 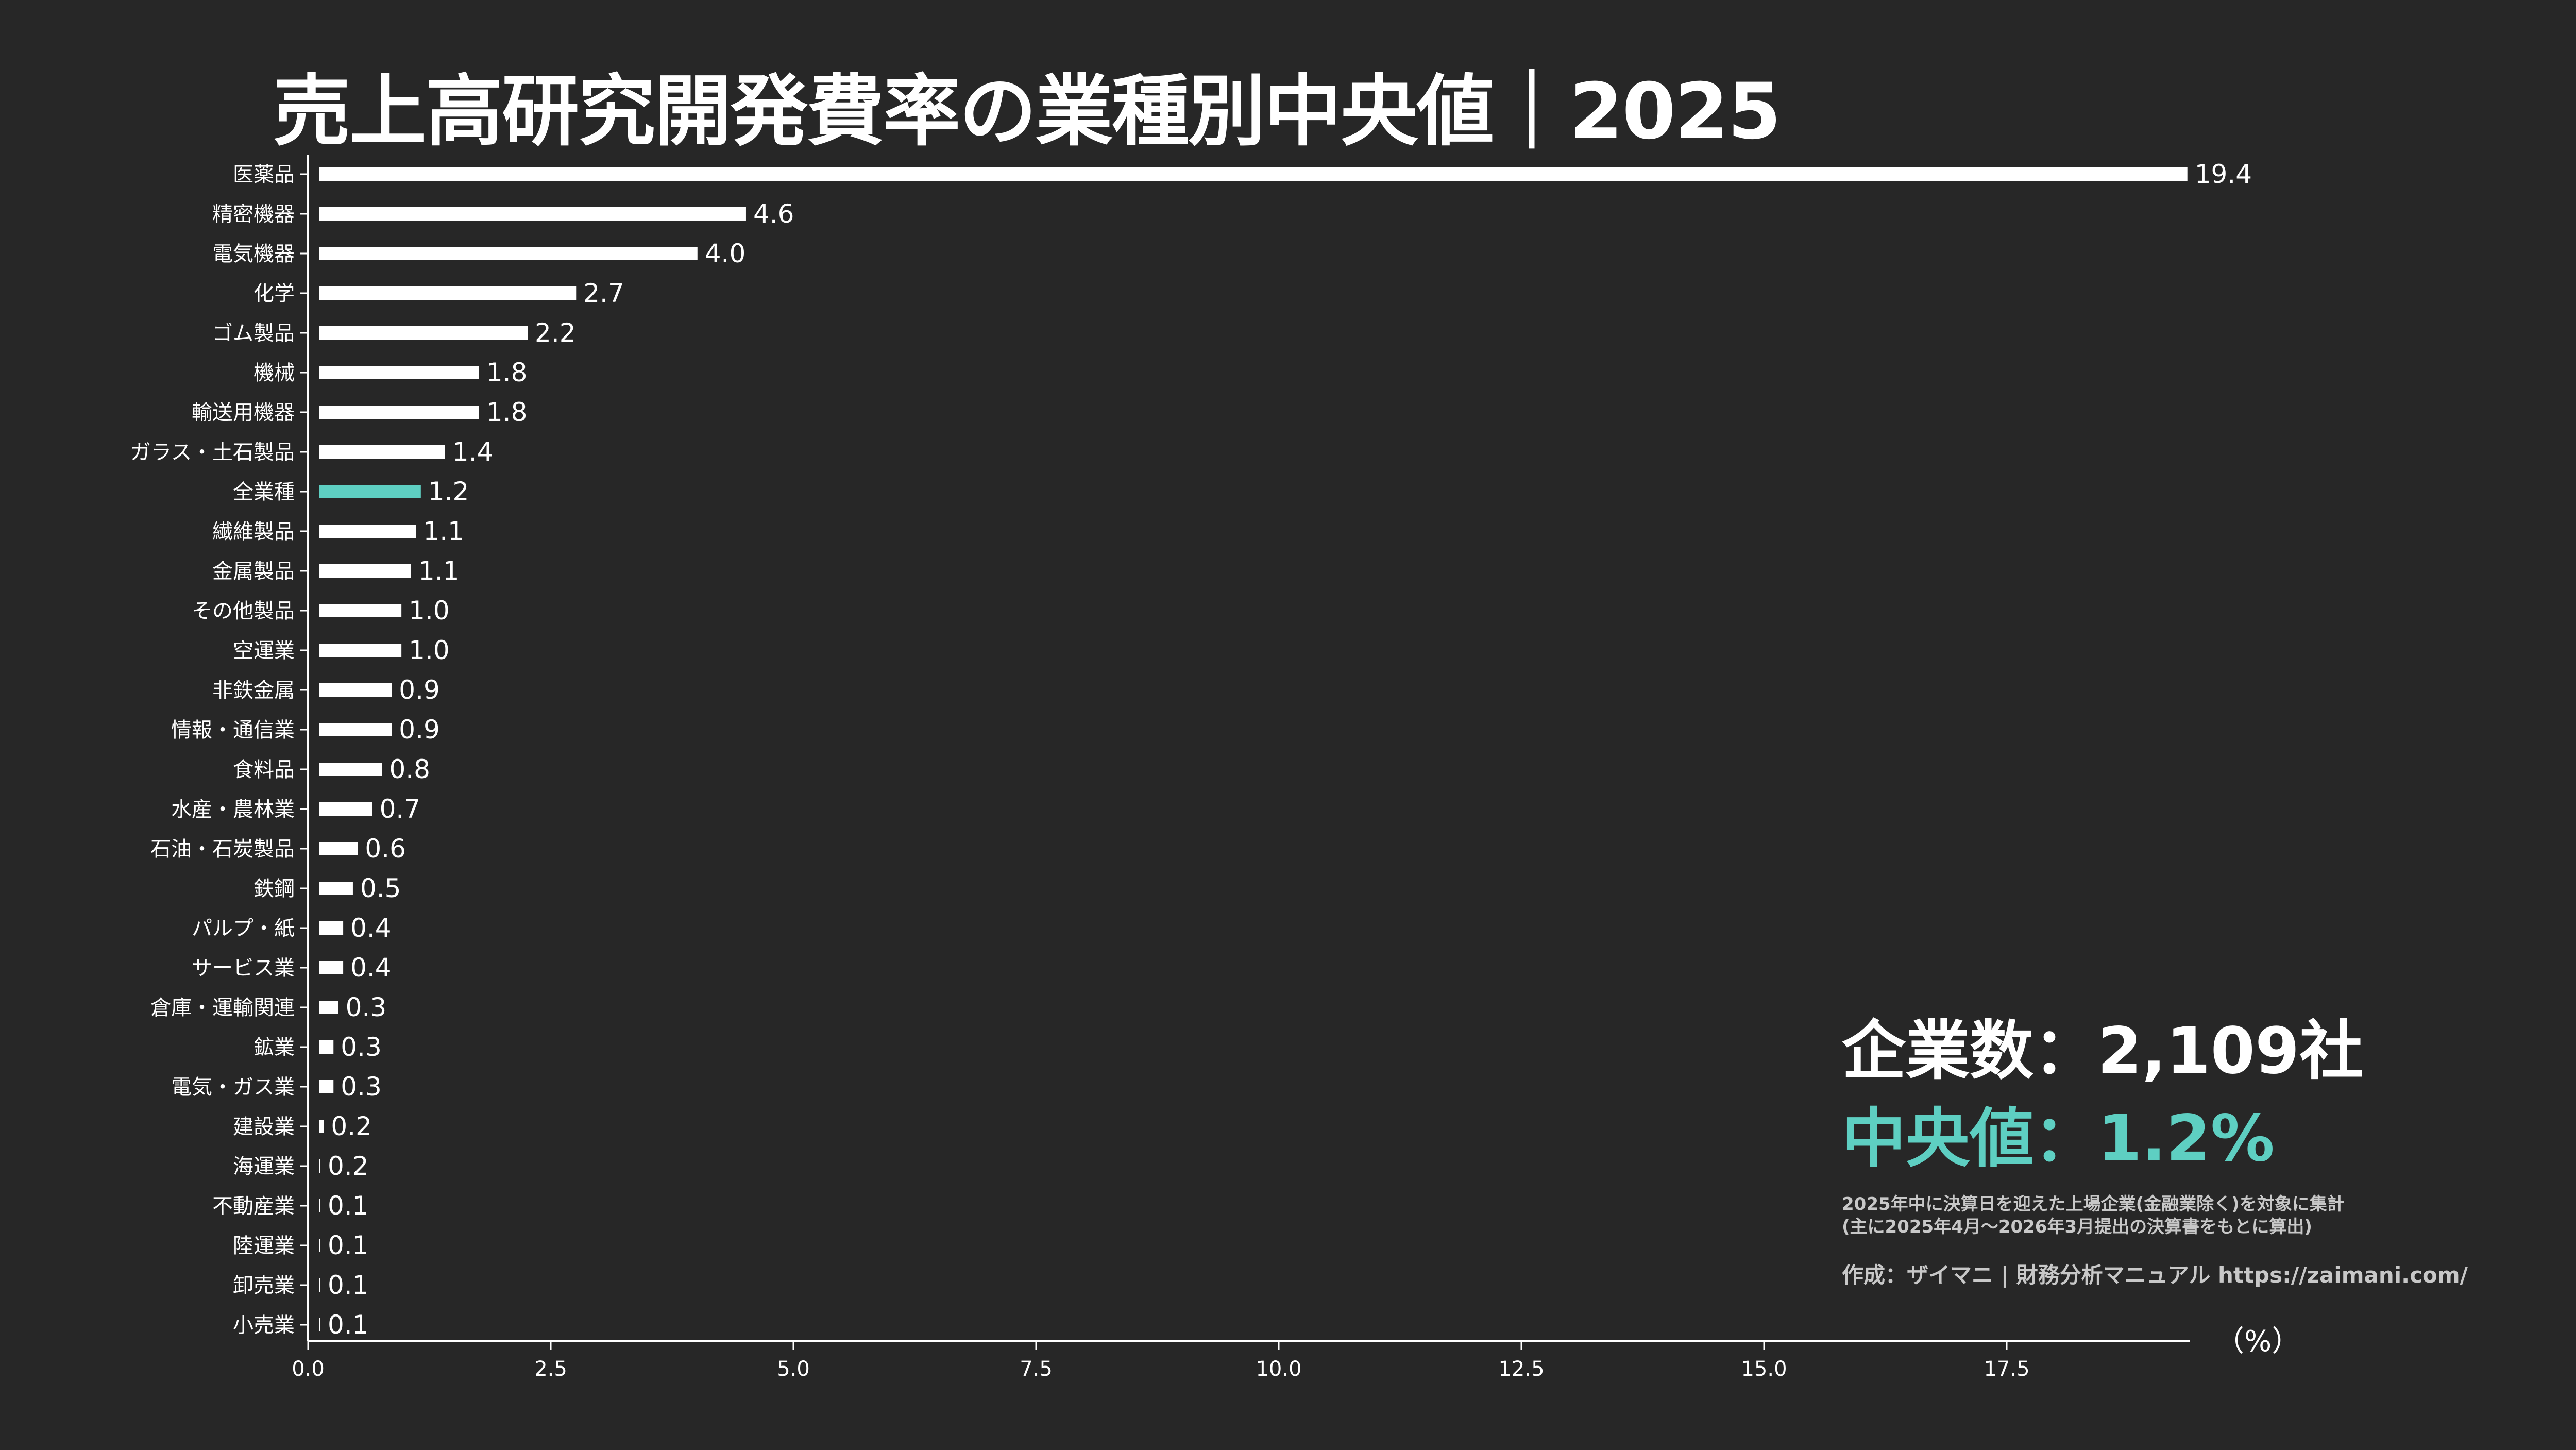 What do you see at coordinates (555, 333) in the screenshot?
I see `value-label: 2.2` at bounding box center [555, 333].